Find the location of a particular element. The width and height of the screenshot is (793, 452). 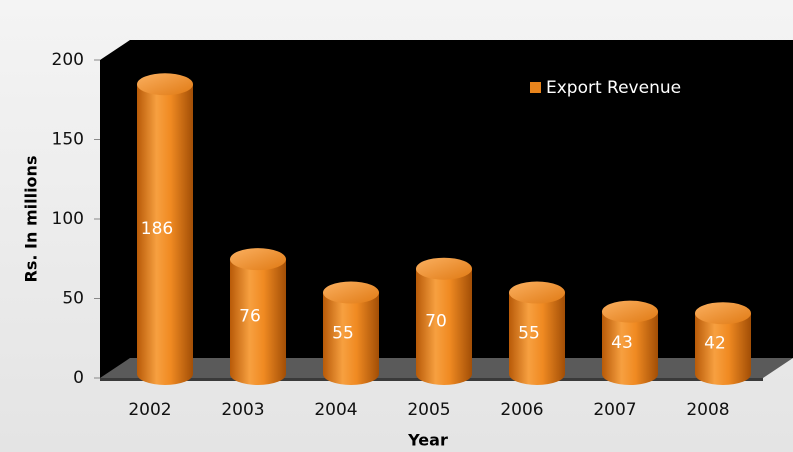

x-tick-label: 2003 is located at coordinates (242, 410).